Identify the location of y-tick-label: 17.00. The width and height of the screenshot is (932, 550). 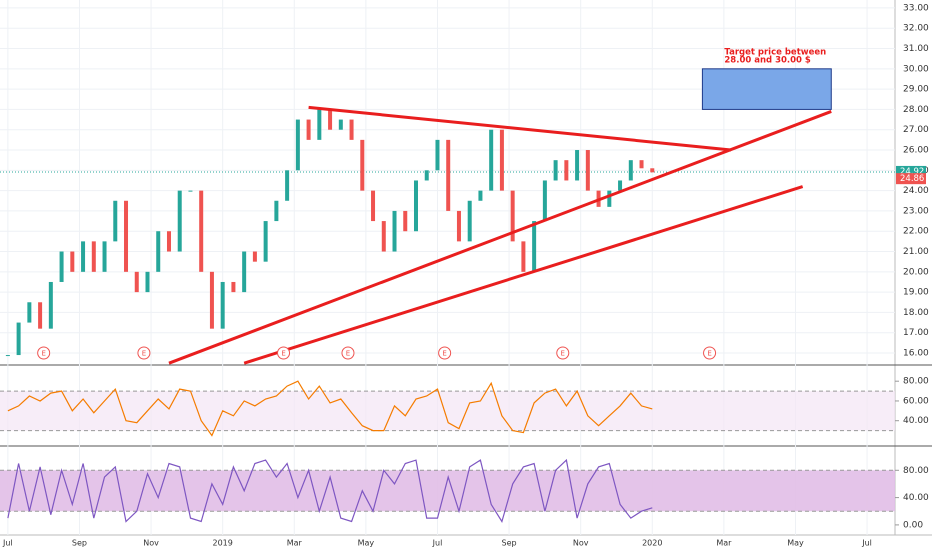
(916, 333).